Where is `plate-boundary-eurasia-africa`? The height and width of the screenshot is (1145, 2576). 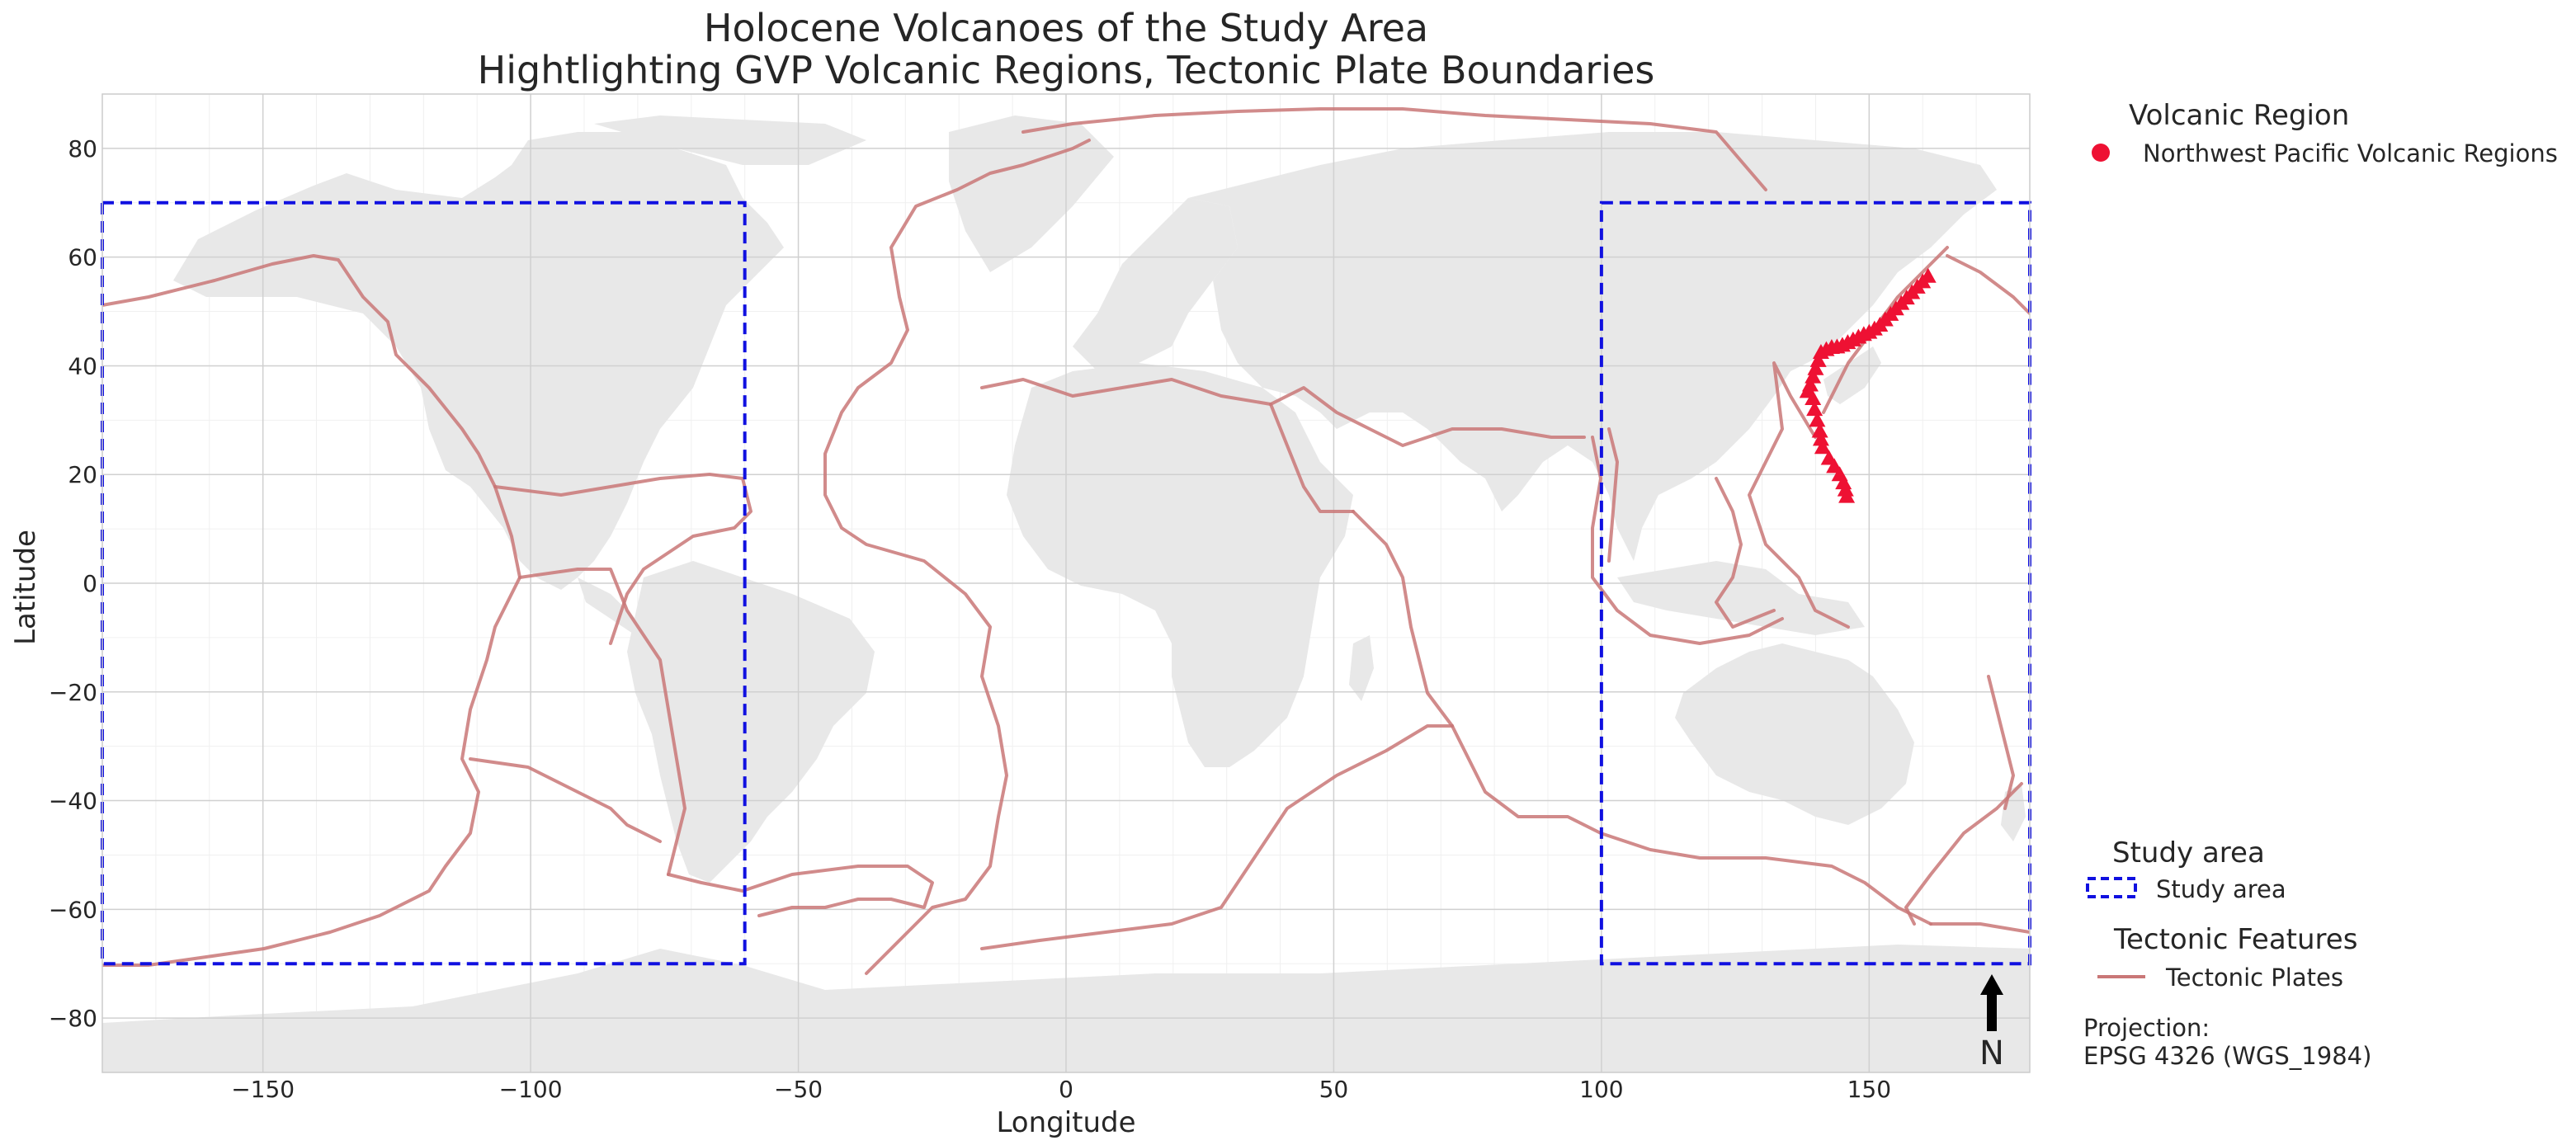 plate-boundary-eurasia-africa is located at coordinates (1283, 412).